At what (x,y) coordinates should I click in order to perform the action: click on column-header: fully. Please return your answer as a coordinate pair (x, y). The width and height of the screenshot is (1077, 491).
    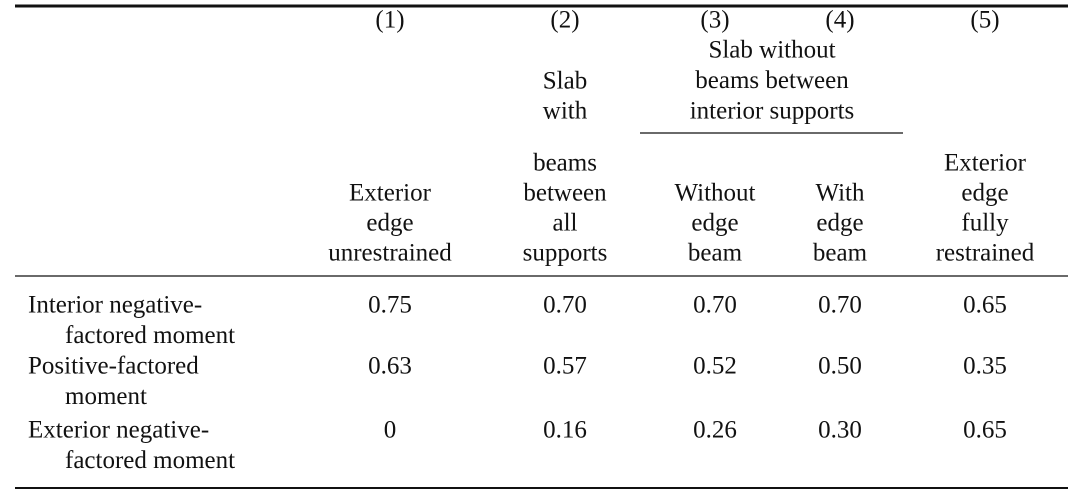
    Looking at the image, I should click on (985, 223).